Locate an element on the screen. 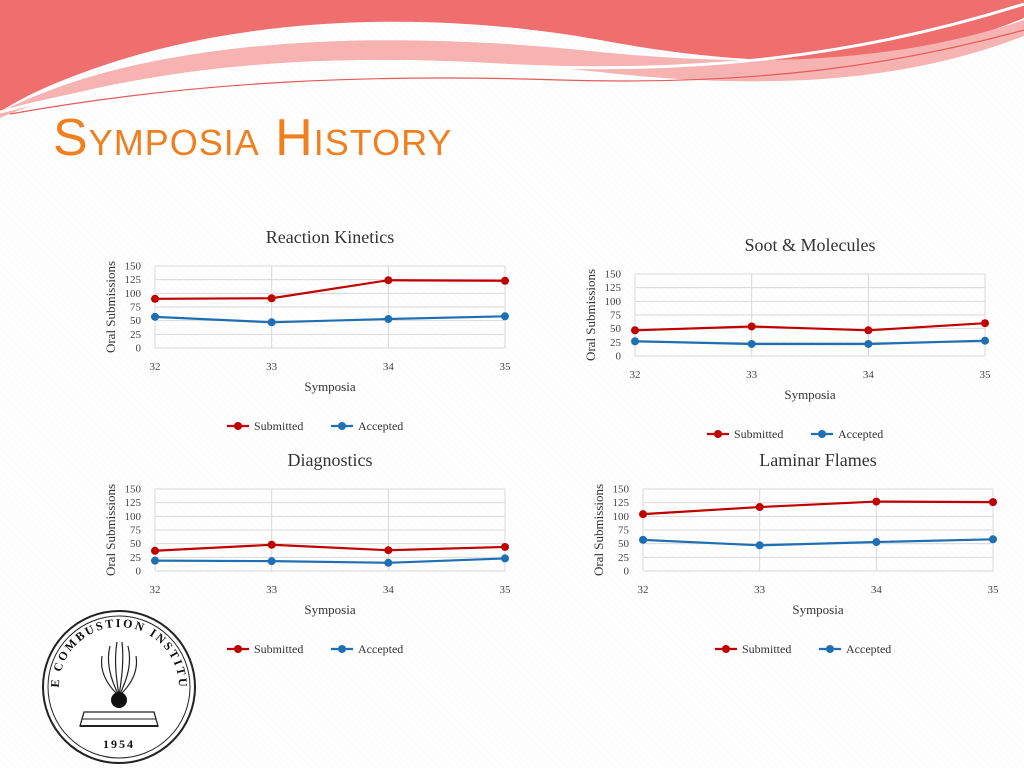 The height and width of the screenshot is (768, 1024). wave-band-top is located at coordinates (512, 56).